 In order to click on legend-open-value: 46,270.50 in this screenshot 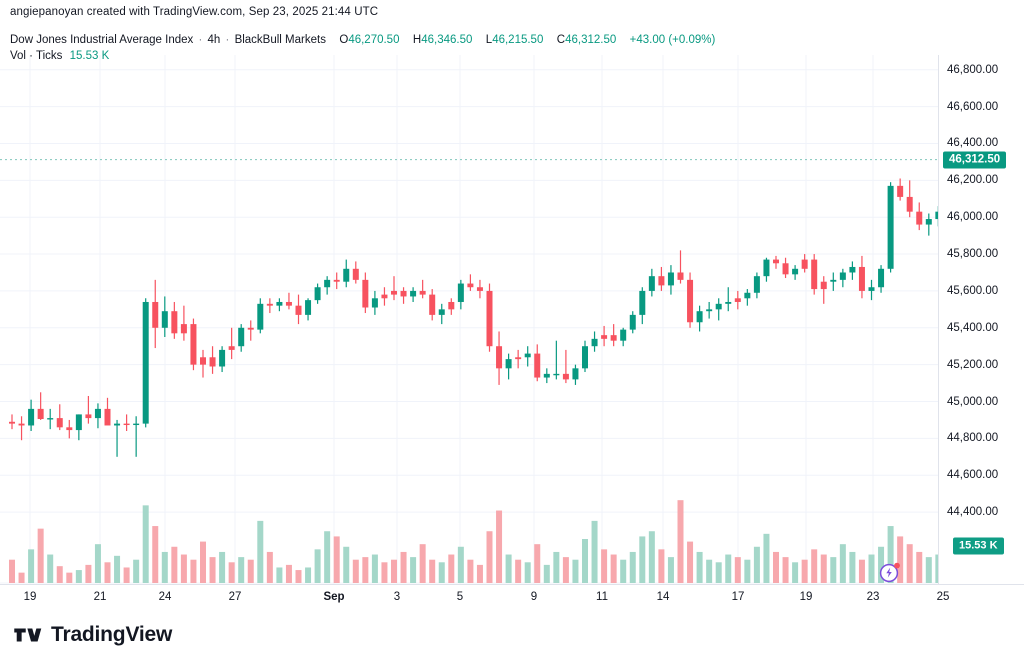, I will do `click(374, 40)`.